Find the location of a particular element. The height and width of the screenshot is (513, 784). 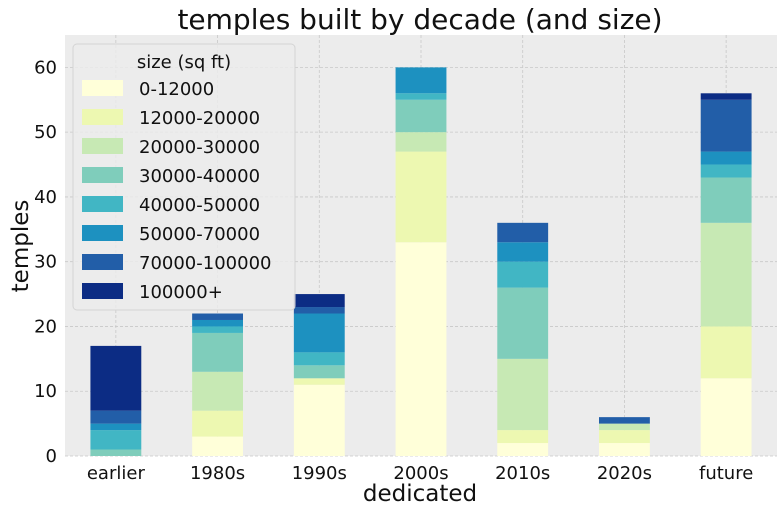

y-tick-label: 50 is located at coordinates (45, 132).